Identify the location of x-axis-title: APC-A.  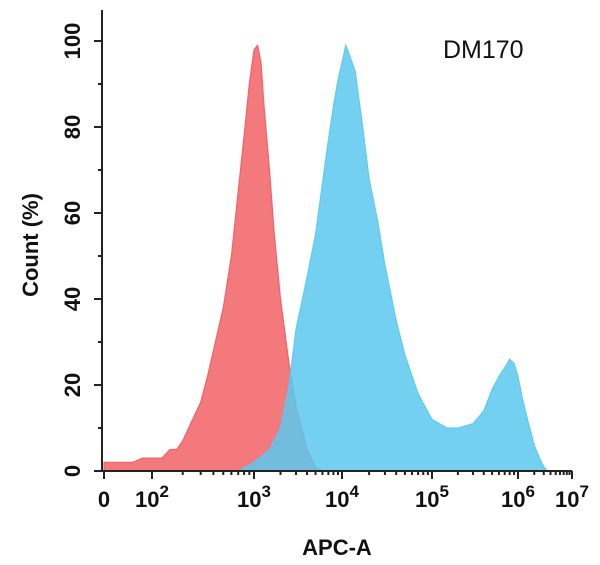
(337, 547).